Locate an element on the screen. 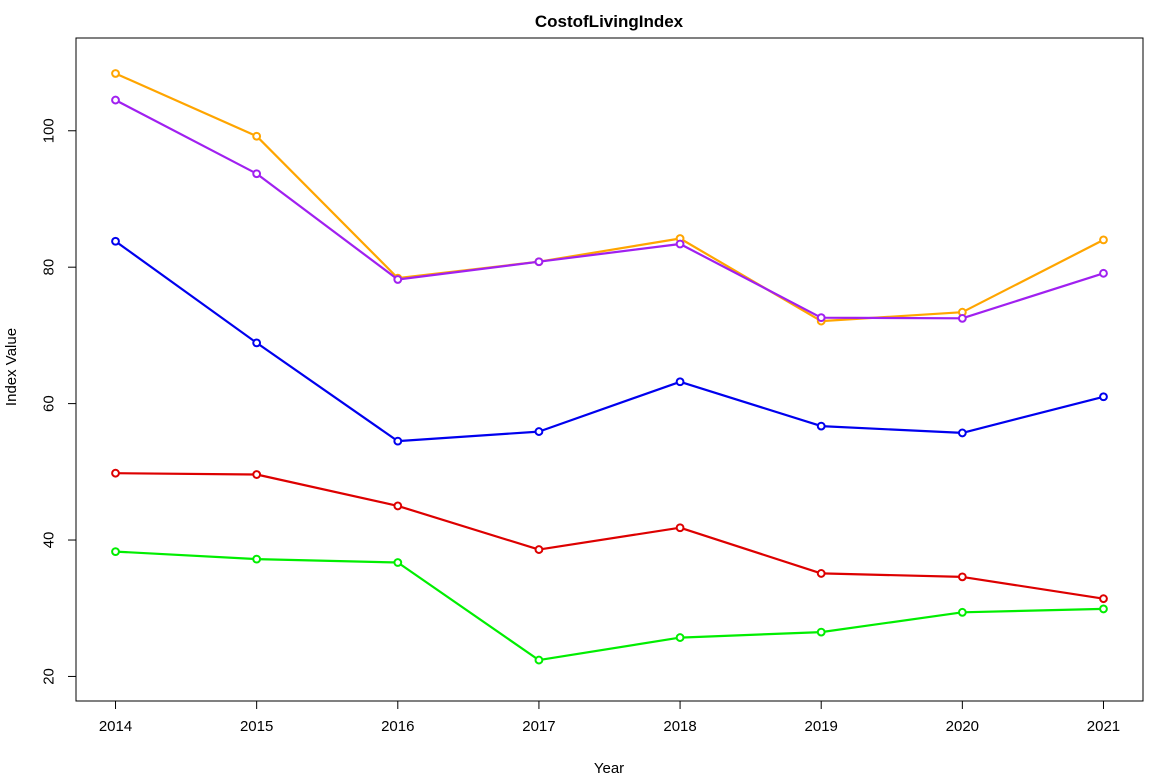 The height and width of the screenshot is (781, 1162). y-tick-label: 80 is located at coordinates (49, 267).